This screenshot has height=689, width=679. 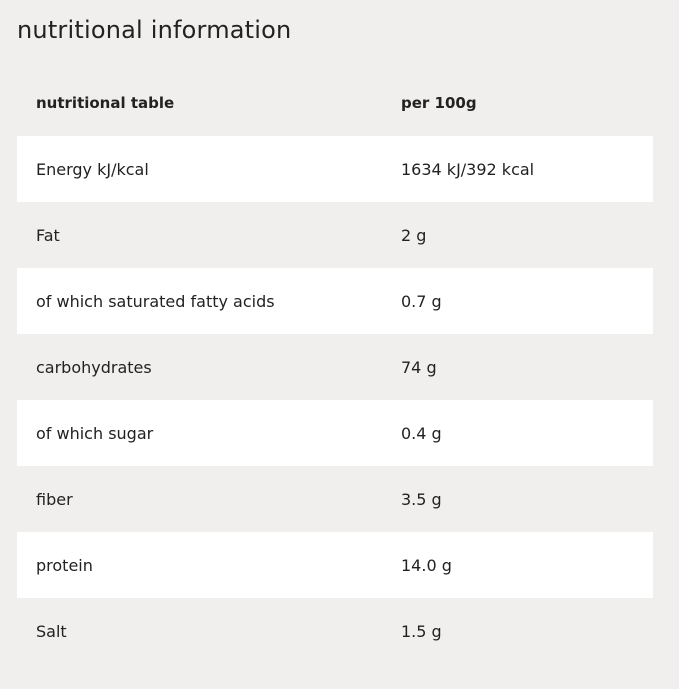 What do you see at coordinates (468, 169) in the screenshot?
I see `table-cell: 1634 kJ/392 kcal` at bounding box center [468, 169].